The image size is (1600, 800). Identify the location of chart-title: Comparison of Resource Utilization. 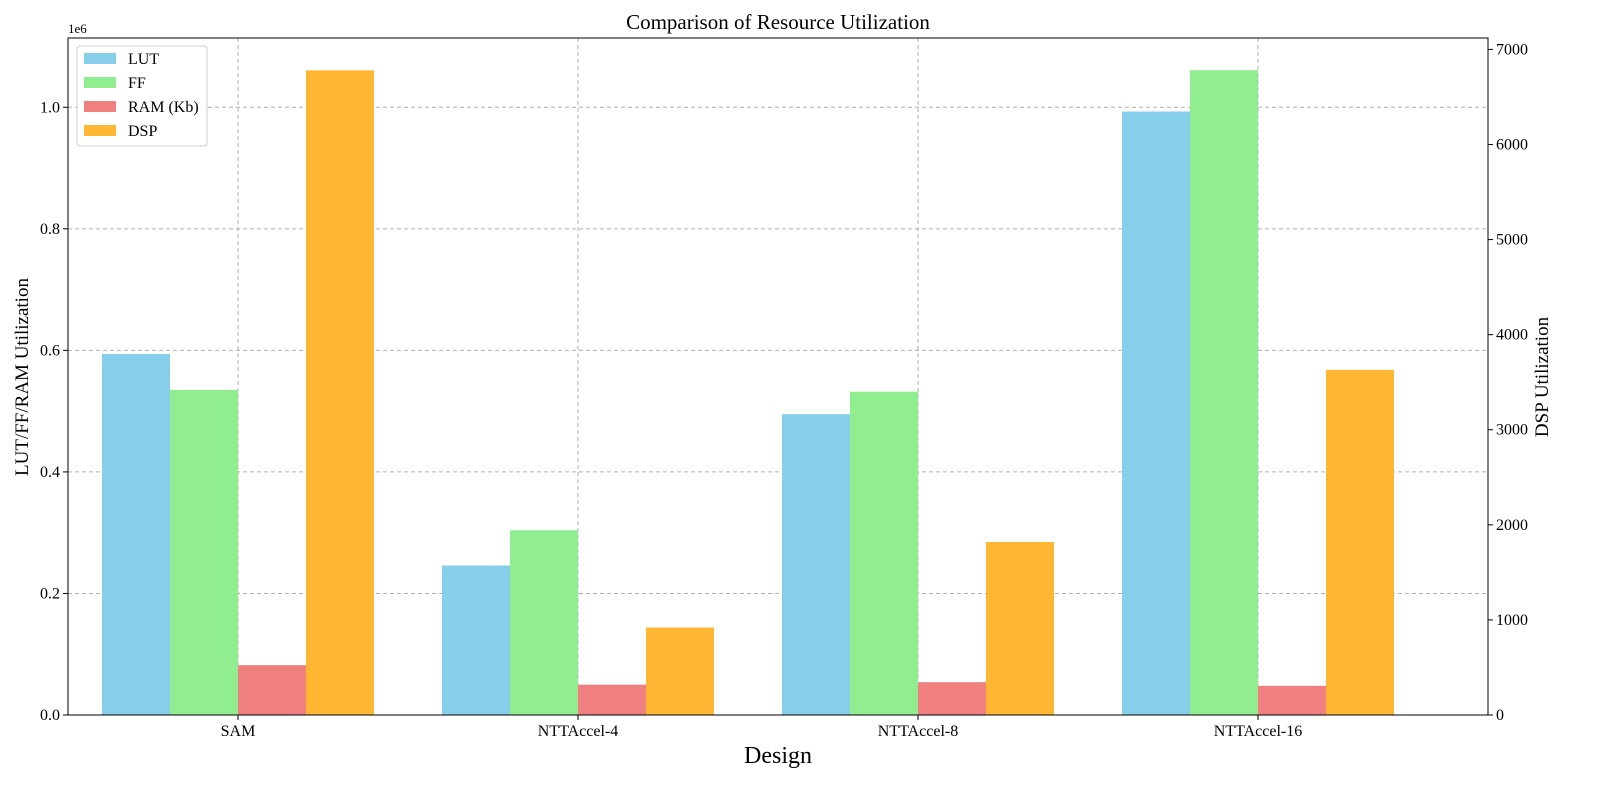
(778, 22).